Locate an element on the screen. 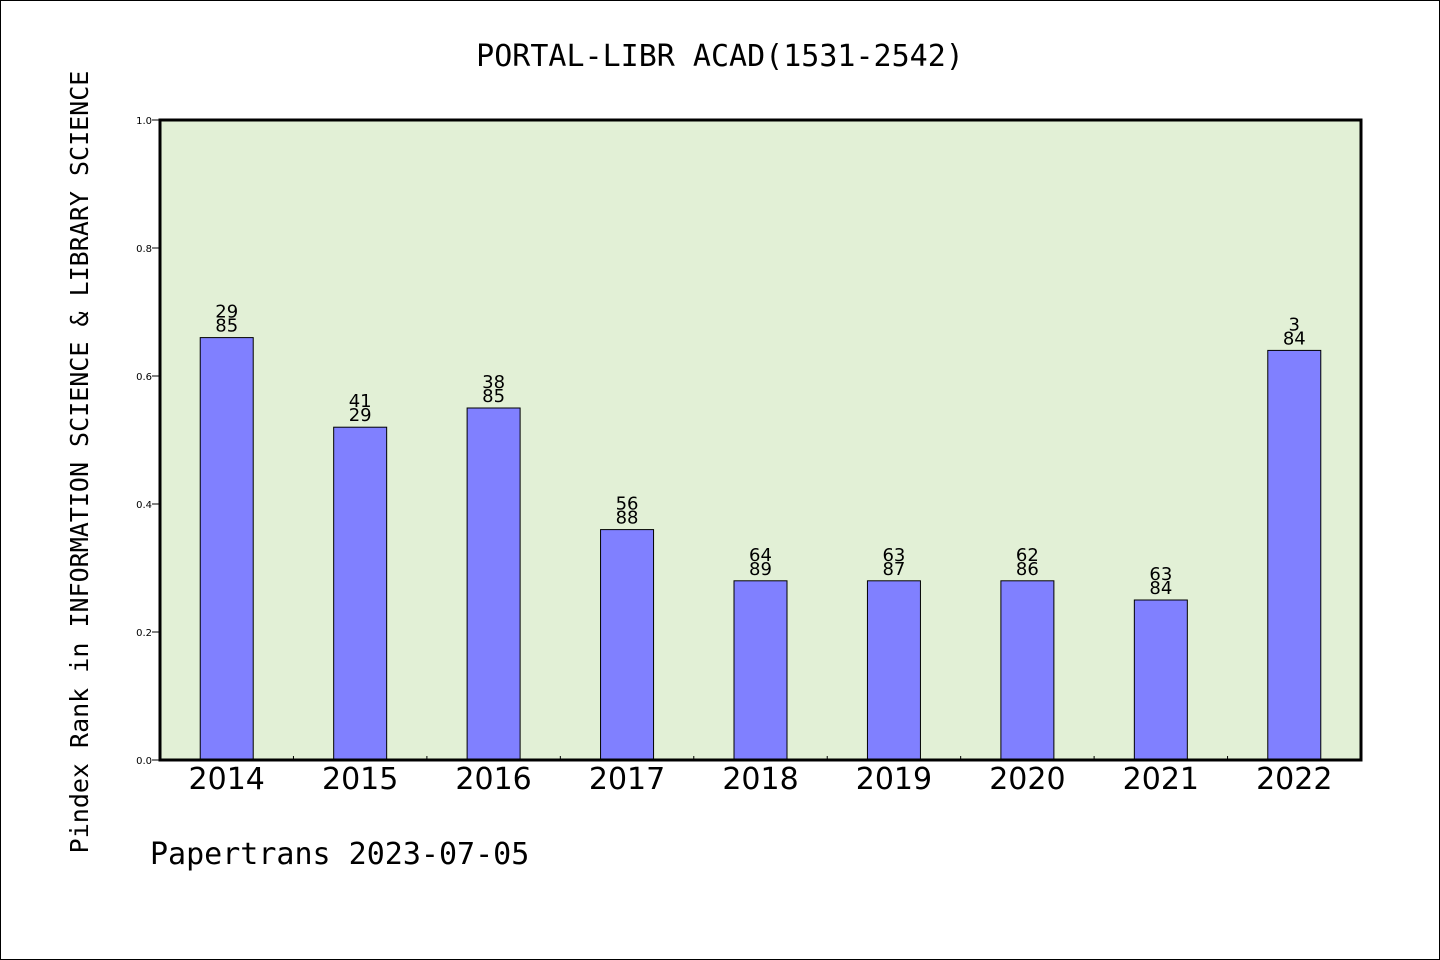 Image resolution: width=1440 pixels, height=960 pixels. y-axis-ticks: 0.0 0.2 0.4 0.6 0.8 1.0 is located at coordinates (148, 441).